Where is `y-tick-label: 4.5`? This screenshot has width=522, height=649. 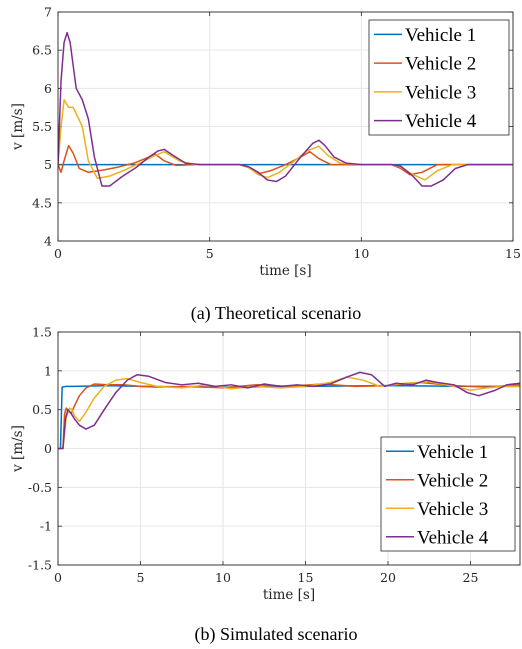
y-tick-label: 4.5 is located at coordinates (42, 202).